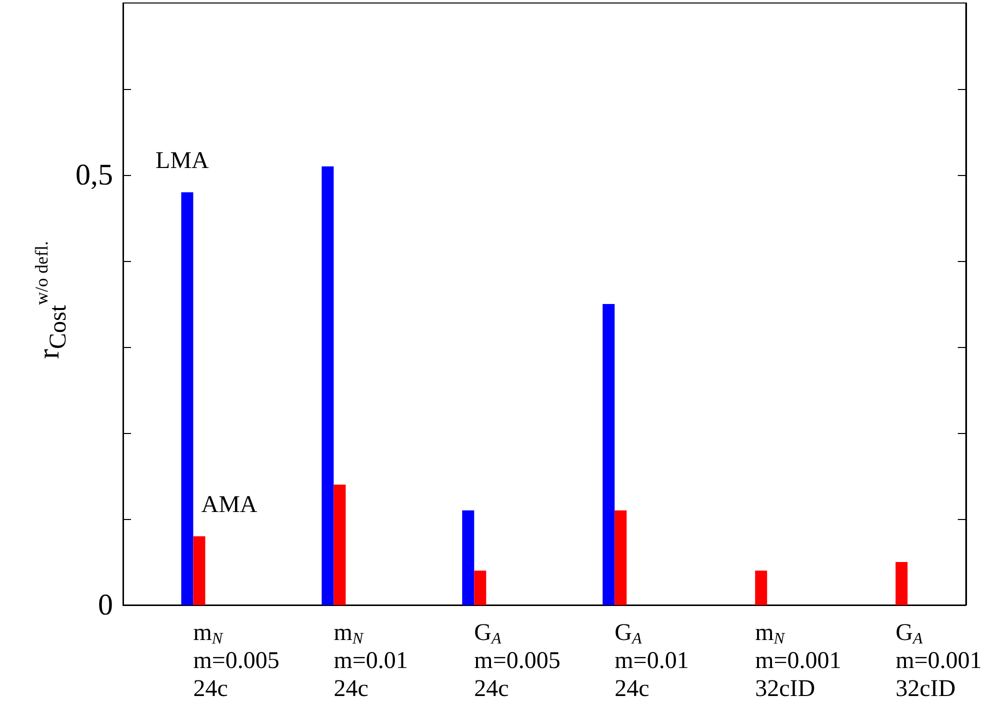  What do you see at coordinates (229, 505) in the screenshot?
I see `series-label: AMA` at bounding box center [229, 505].